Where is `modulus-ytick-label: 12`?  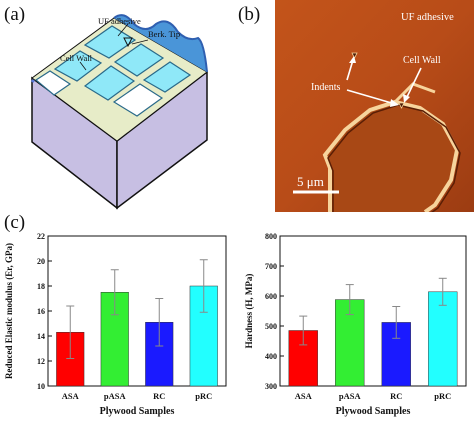
modulus-ytick-label: 12 is located at coordinates (41, 361).